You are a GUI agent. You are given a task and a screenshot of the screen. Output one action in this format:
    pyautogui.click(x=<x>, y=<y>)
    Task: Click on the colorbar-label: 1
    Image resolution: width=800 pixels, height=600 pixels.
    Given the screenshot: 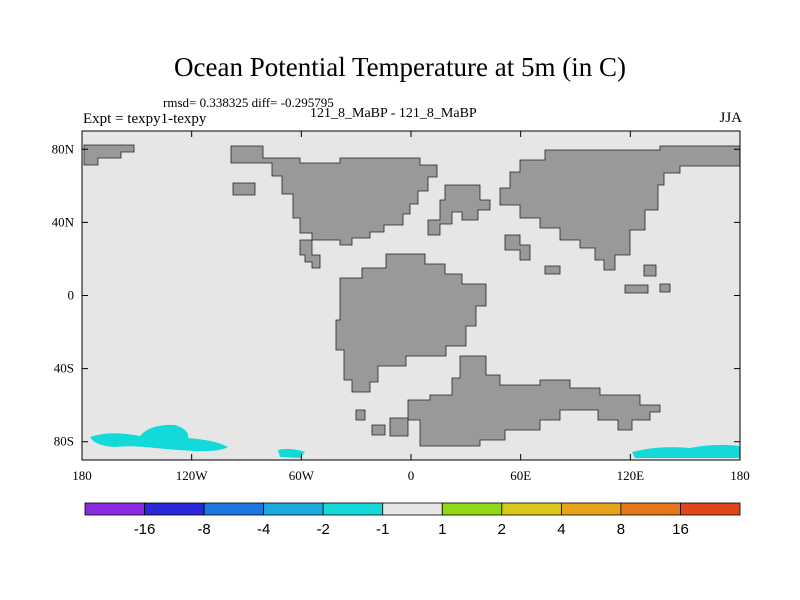 What is the action you would take?
    pyautogui.click(x=442, y=529)
    